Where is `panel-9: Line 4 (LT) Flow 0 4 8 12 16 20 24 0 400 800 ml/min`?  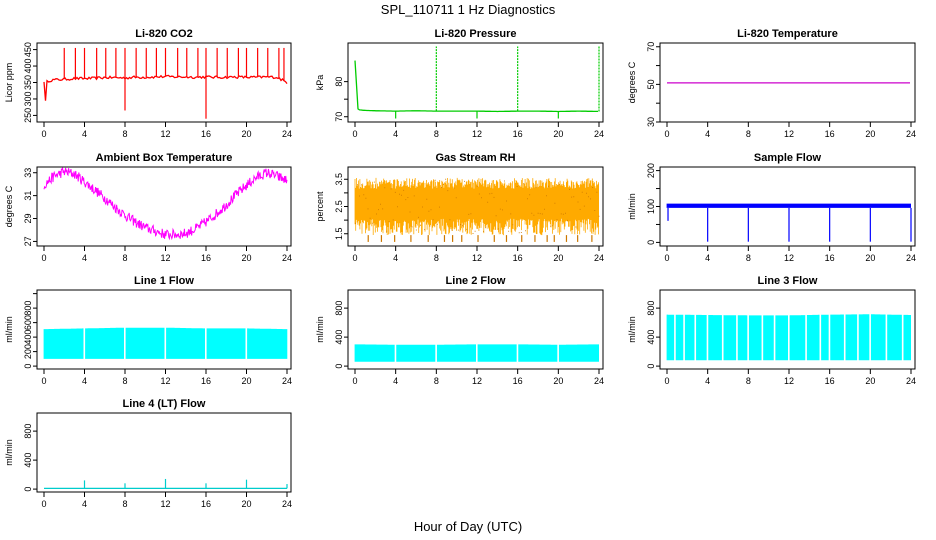
panel-9: Line 4 (LT) Flow 0 4 8 12 16 20 24 0 400 800 ml/min is located at coordinates (148, 453).